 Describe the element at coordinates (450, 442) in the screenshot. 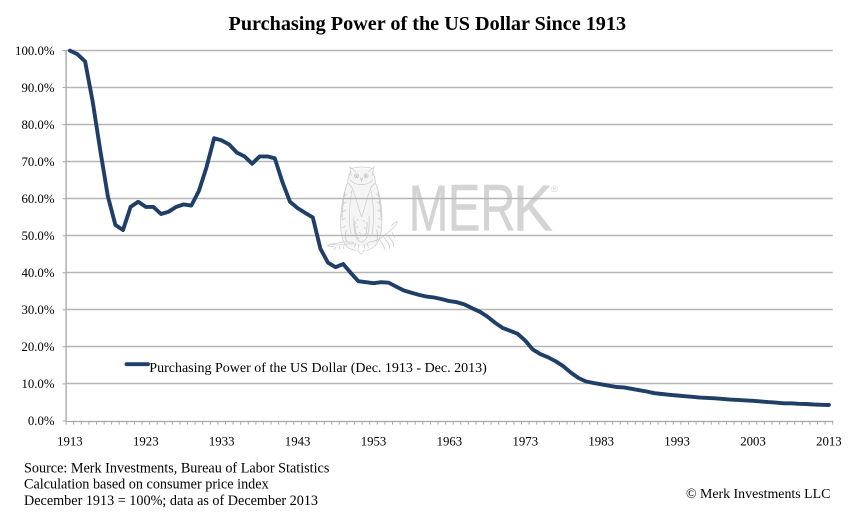

I see `svg-text: 1963` at that location.